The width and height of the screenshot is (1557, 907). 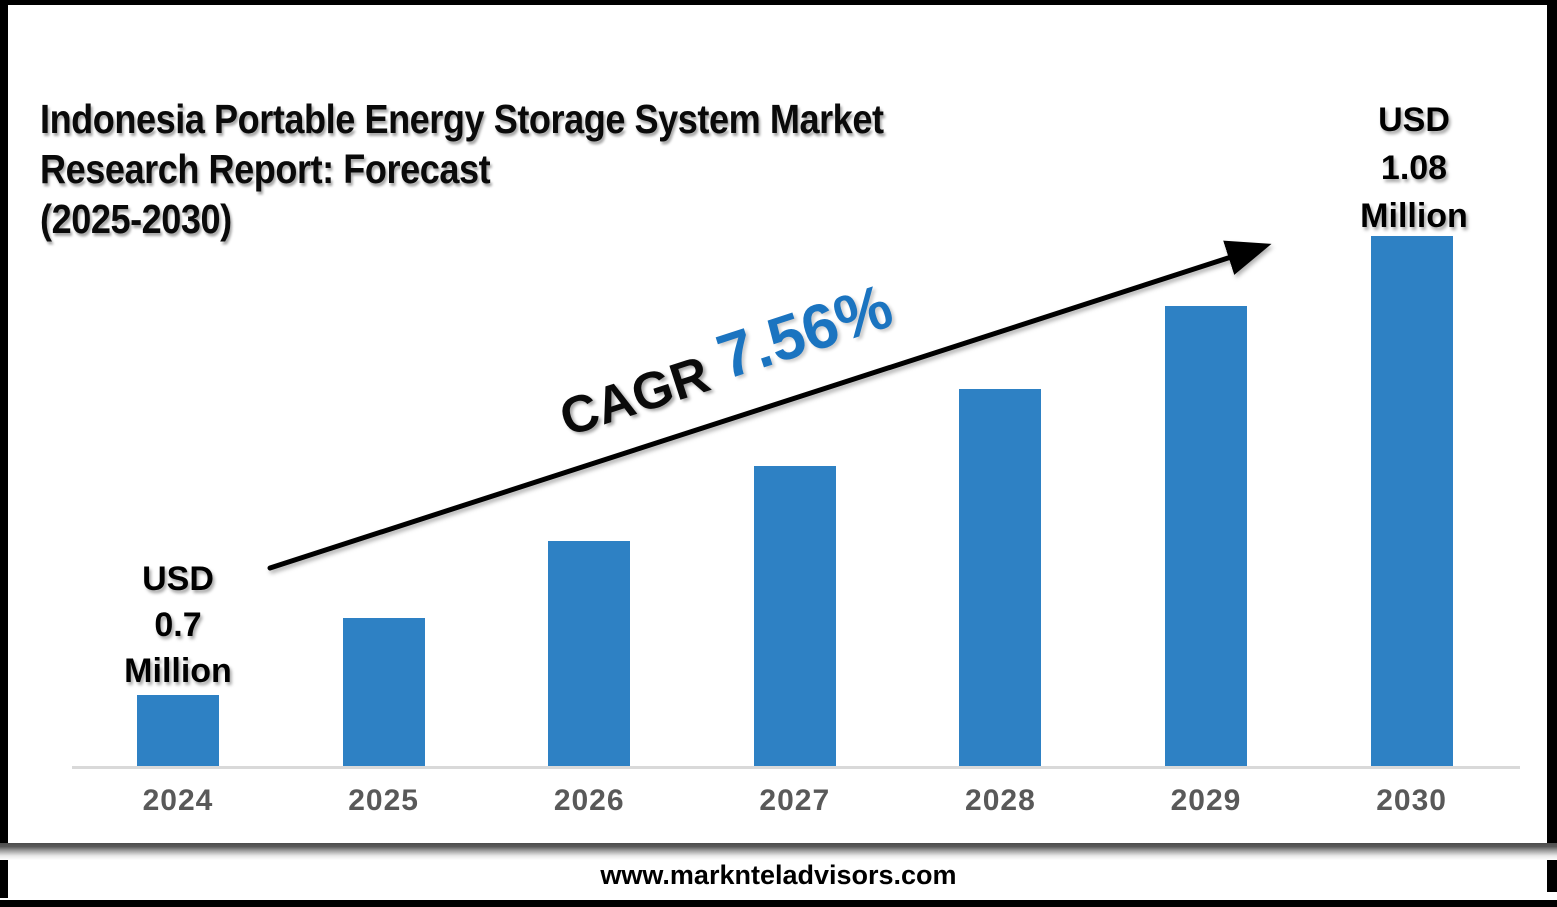 What do you see at coordinates (136, 219) in the screenshot?
I see `chart-title-line-3: (2025-2030)` at bounding box center [136, 219].